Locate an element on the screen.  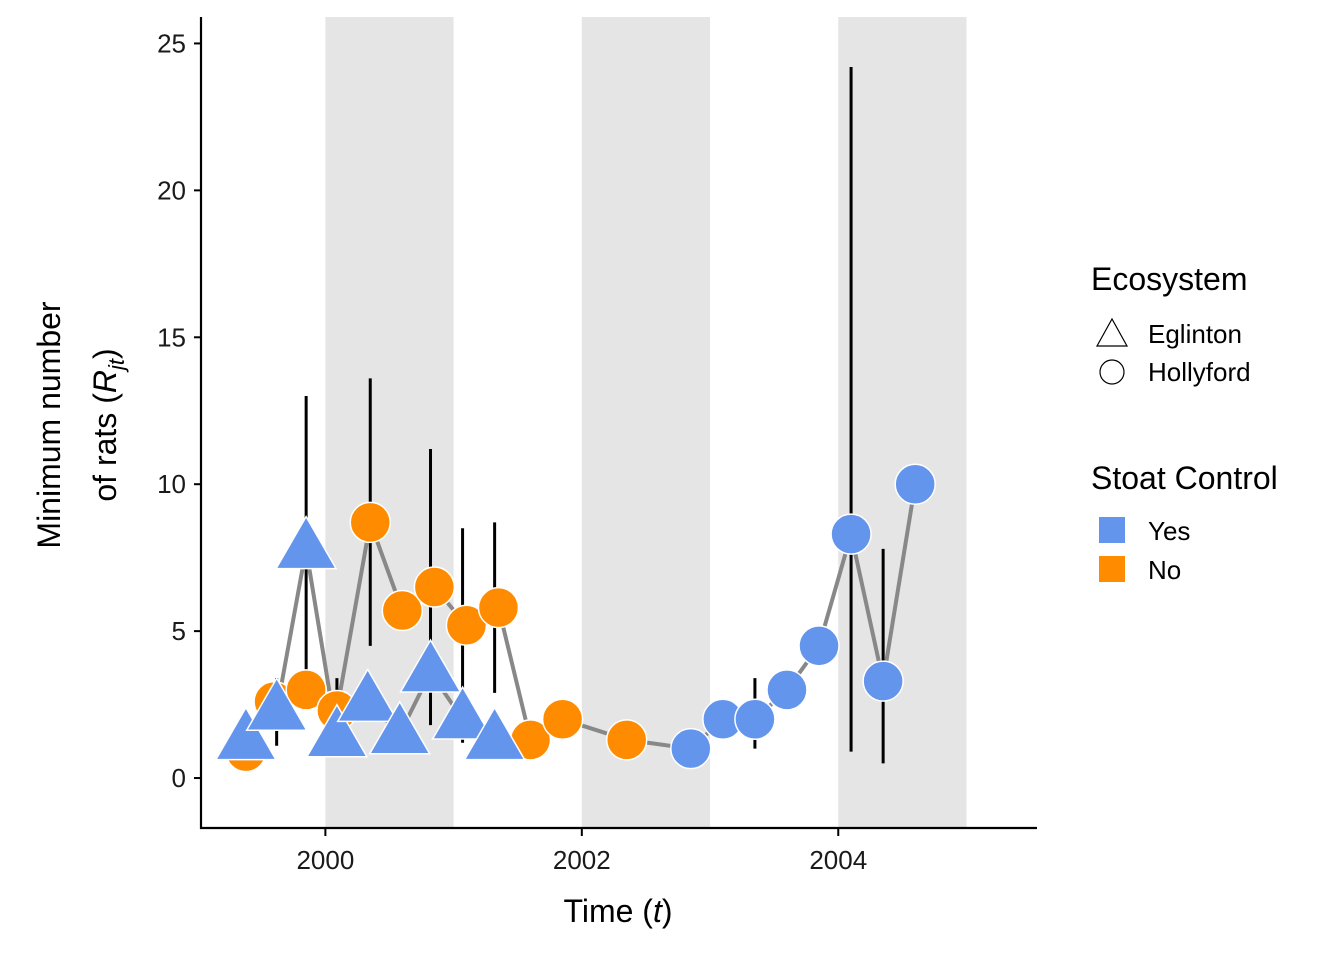
y-tick-label: 15 is located at coordinates (171, 337).